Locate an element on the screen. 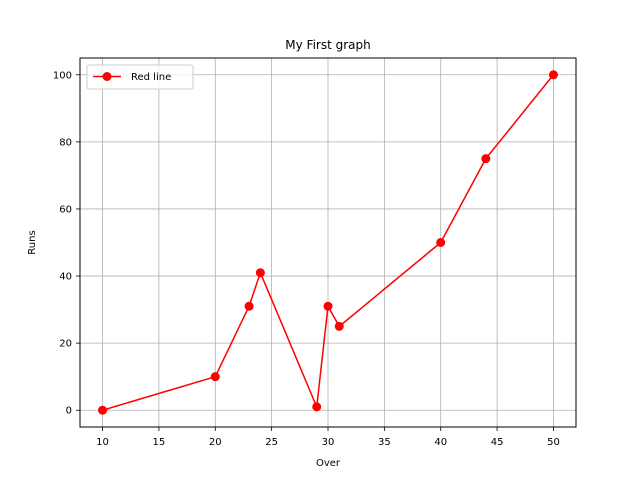 The image size is (640, 480). y-tick-label: 20 is located at coordinates (65, 344).